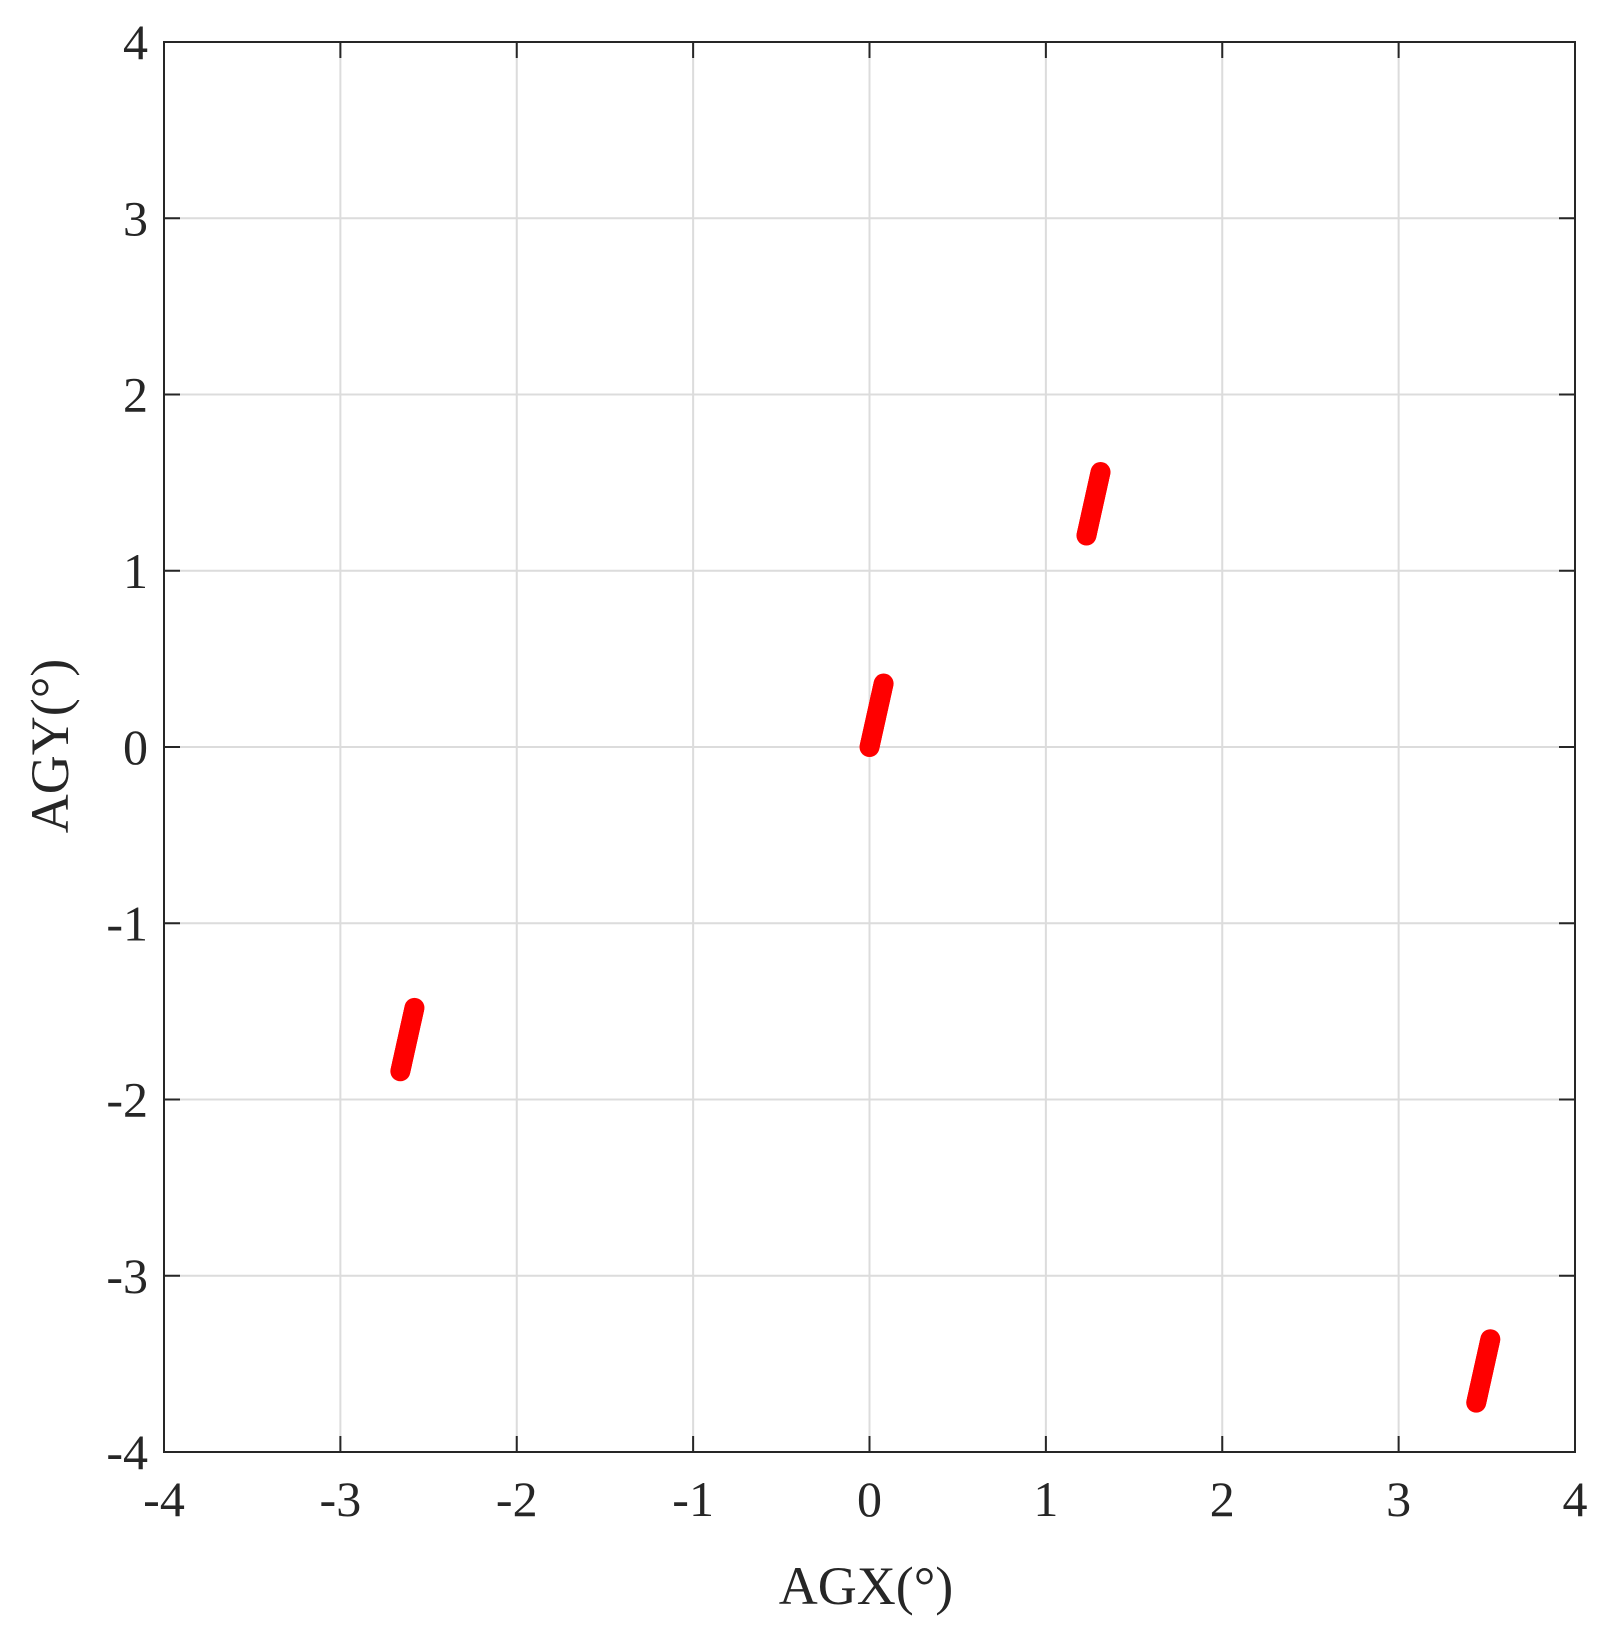 This screenshot has height=1633, width=1616. What do you see at coordinates (135, 42) in the screenshot?
I see `y-tick-label: 4` at bounding box center [135, 42].